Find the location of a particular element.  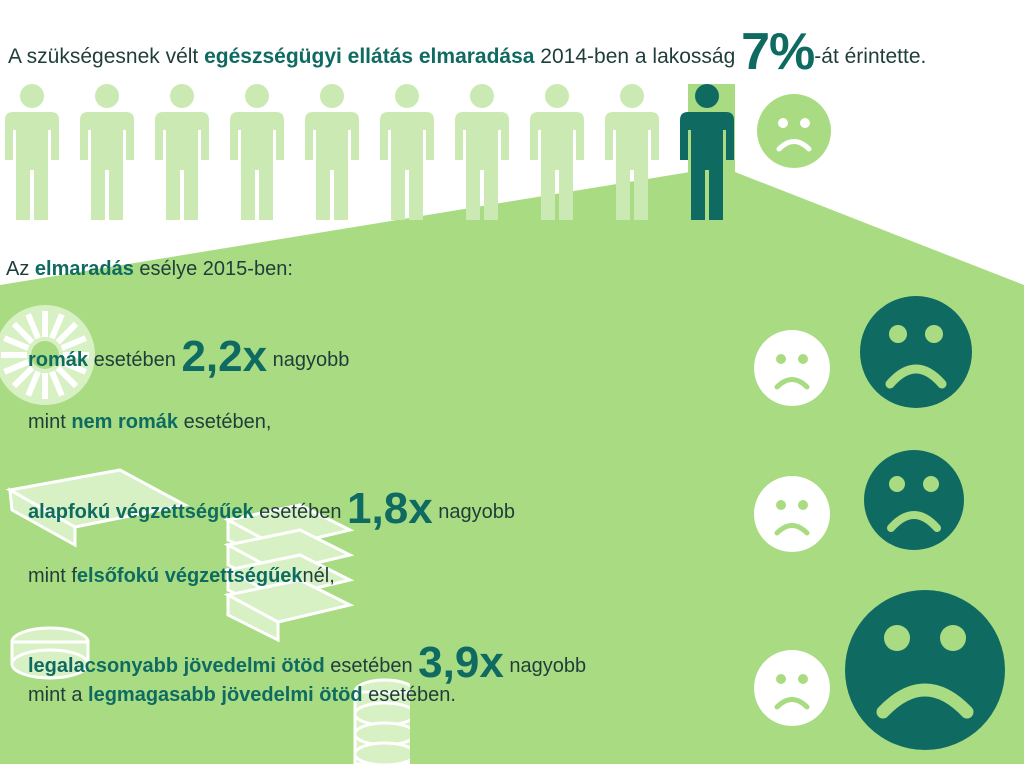

item-3-group: legalacsonyabb jövedelmi ötöd is located at coordinates (176, 666).